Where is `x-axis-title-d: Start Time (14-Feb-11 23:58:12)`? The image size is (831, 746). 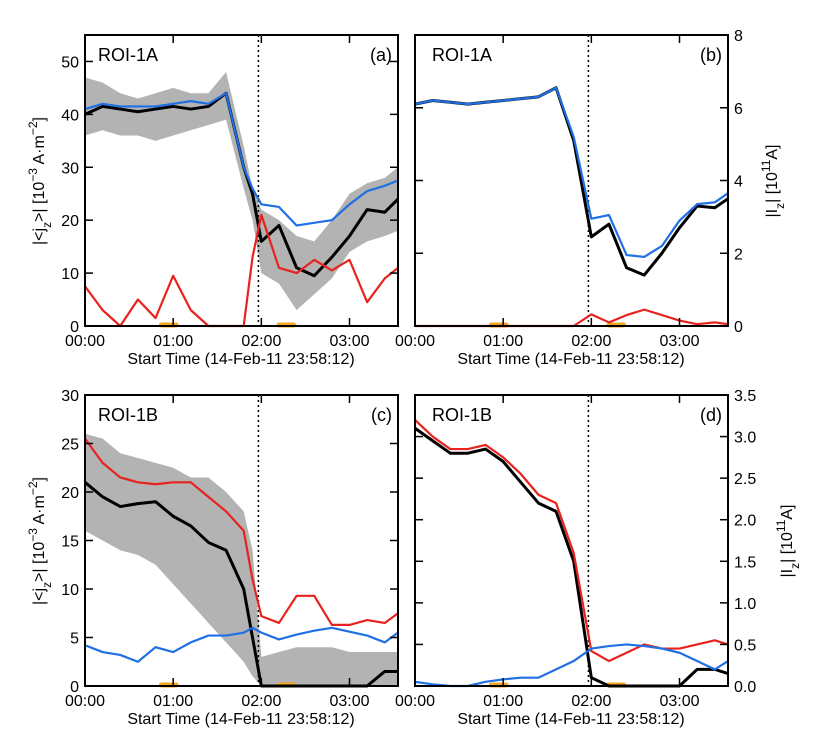
x-axis-title-d: Start Time (14-Feb-11 23:58:12) is located at coordinates (570, 719).